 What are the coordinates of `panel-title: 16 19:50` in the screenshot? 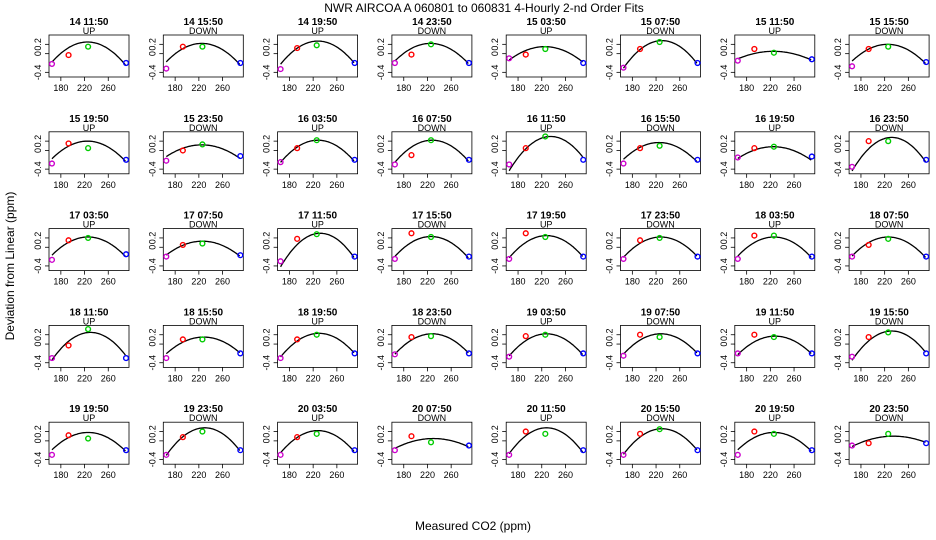 It's located at (775, 119).